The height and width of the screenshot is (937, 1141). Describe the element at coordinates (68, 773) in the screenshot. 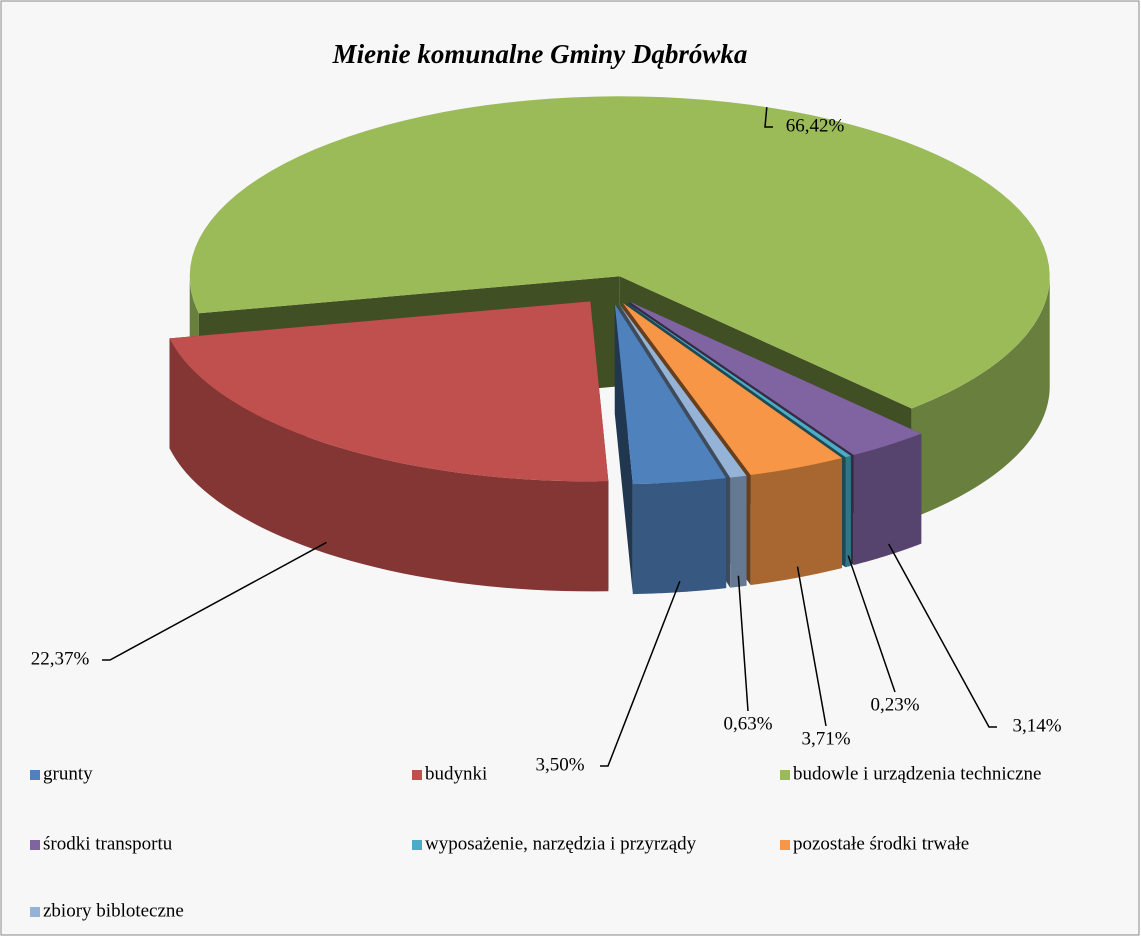

I see `legend-label: grunty` at that location.